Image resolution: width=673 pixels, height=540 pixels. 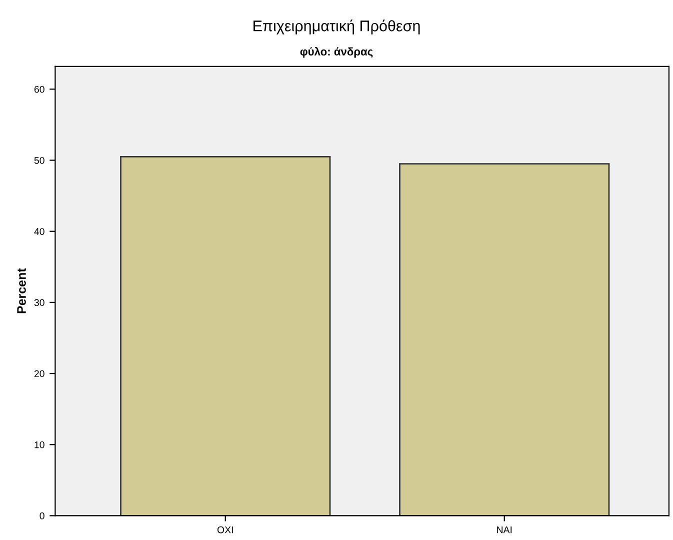 What do you see at coordinates (39, 160) in the screenshot?
I see `y-tick-label: 50` at bounding box center [39, 160].